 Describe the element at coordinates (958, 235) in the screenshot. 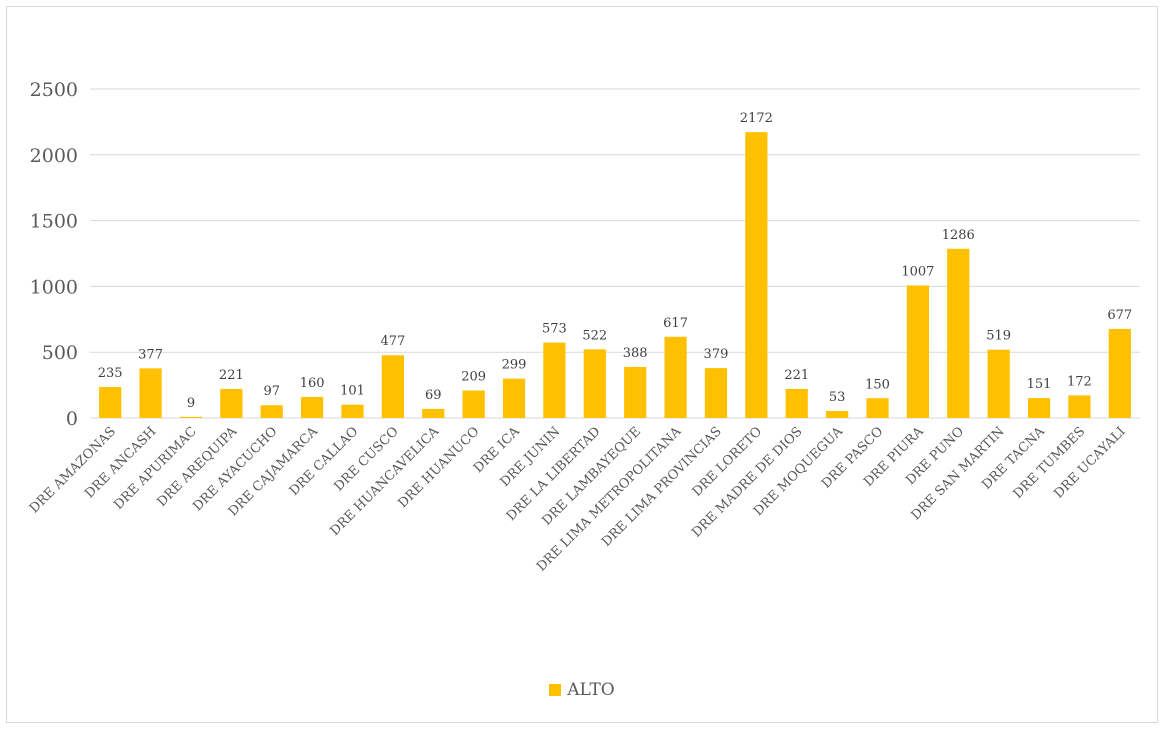

I see `data-label: 1286` at that location.